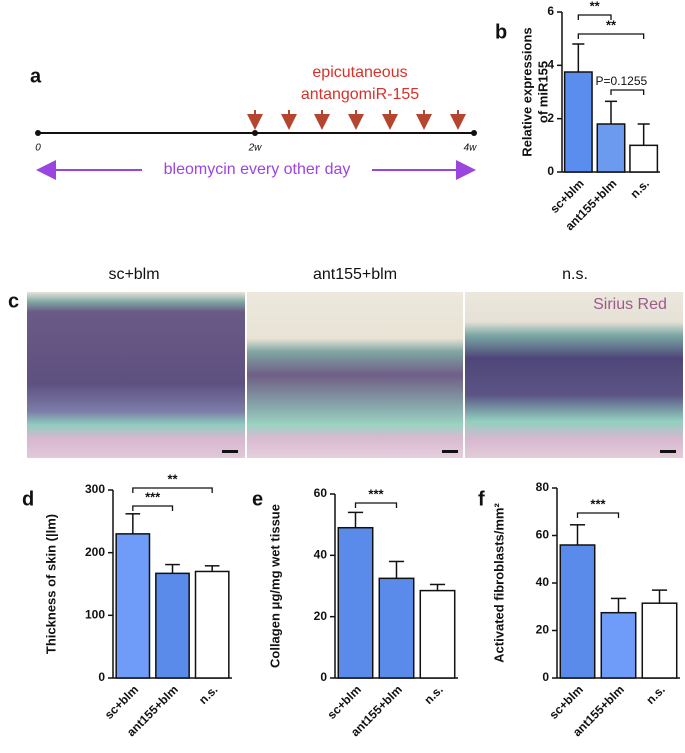 This screenshot has height=753, width=685. I want to click on panel-letter: a, so click(36, 76).